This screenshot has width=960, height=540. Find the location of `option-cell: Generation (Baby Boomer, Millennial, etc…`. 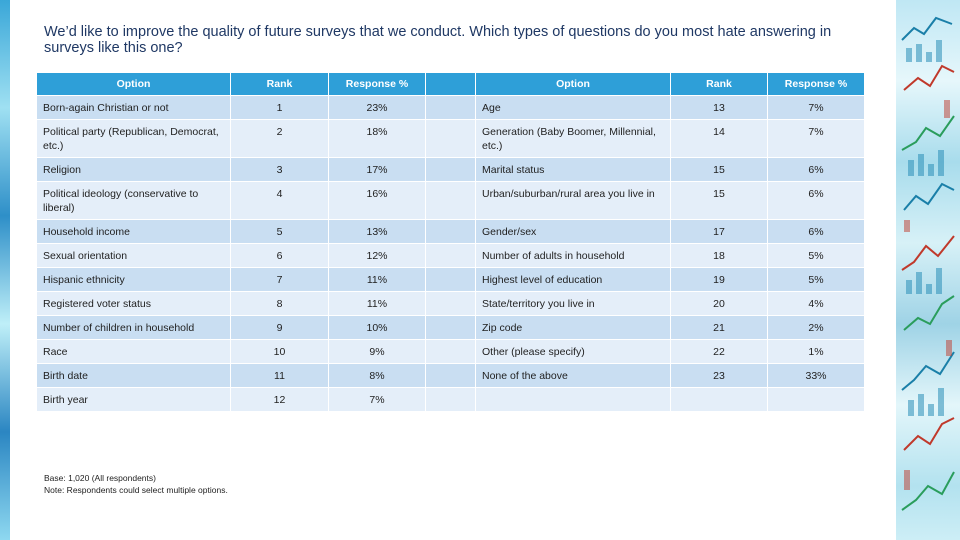

option-cell: Generation (Baby Boomer, Millennial, etc… is located at coordinates (573, 138).